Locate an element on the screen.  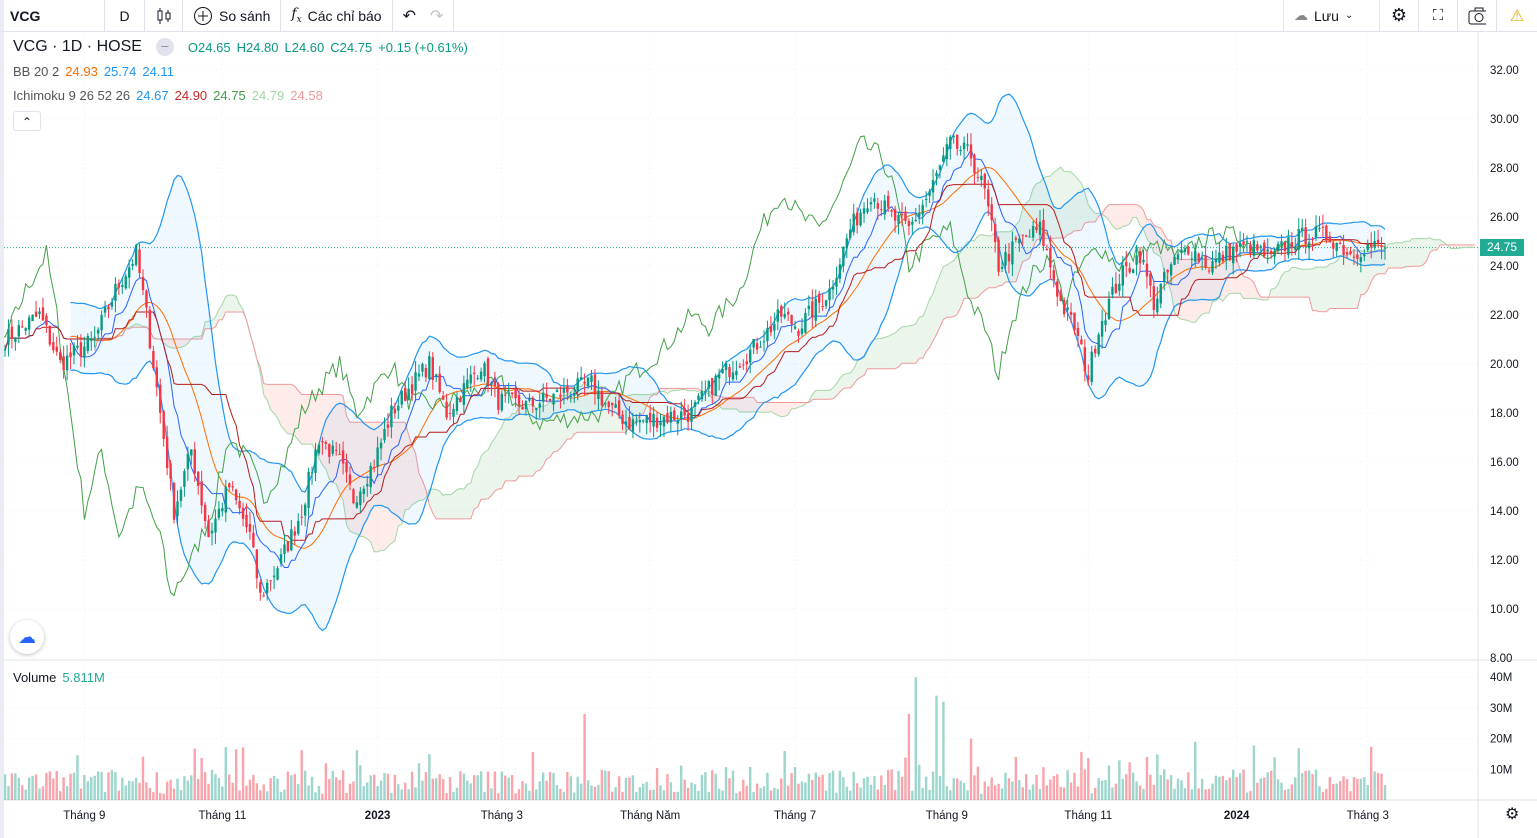
time-tick-label: 2024 is located at coordinates (1237, 816).